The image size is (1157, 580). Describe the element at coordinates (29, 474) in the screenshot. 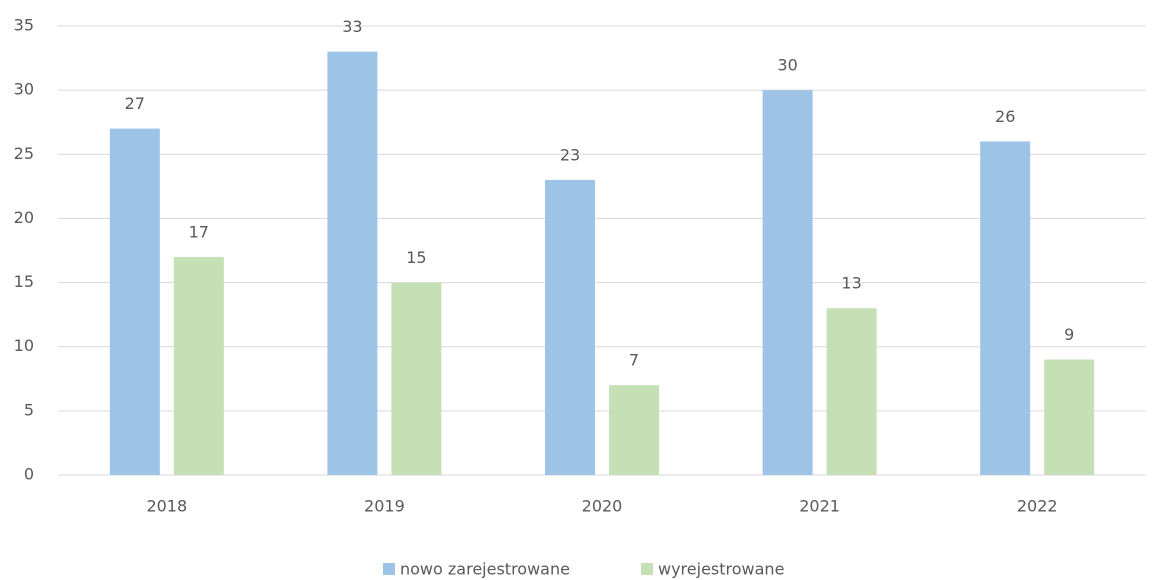

I see `y-tick-label: 0` at that location.